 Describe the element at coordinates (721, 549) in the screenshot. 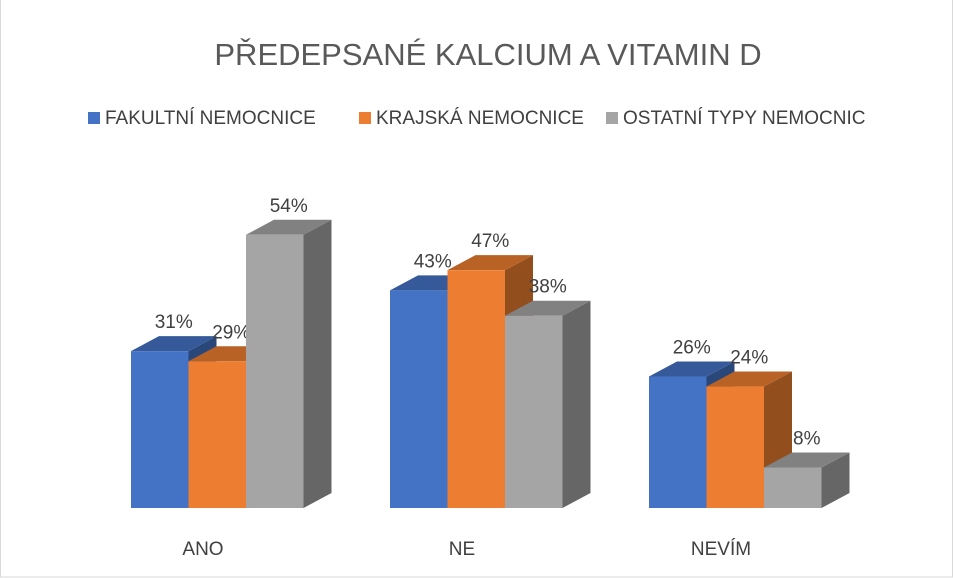

I see `x-tick-label: NEVÍM` at that location.